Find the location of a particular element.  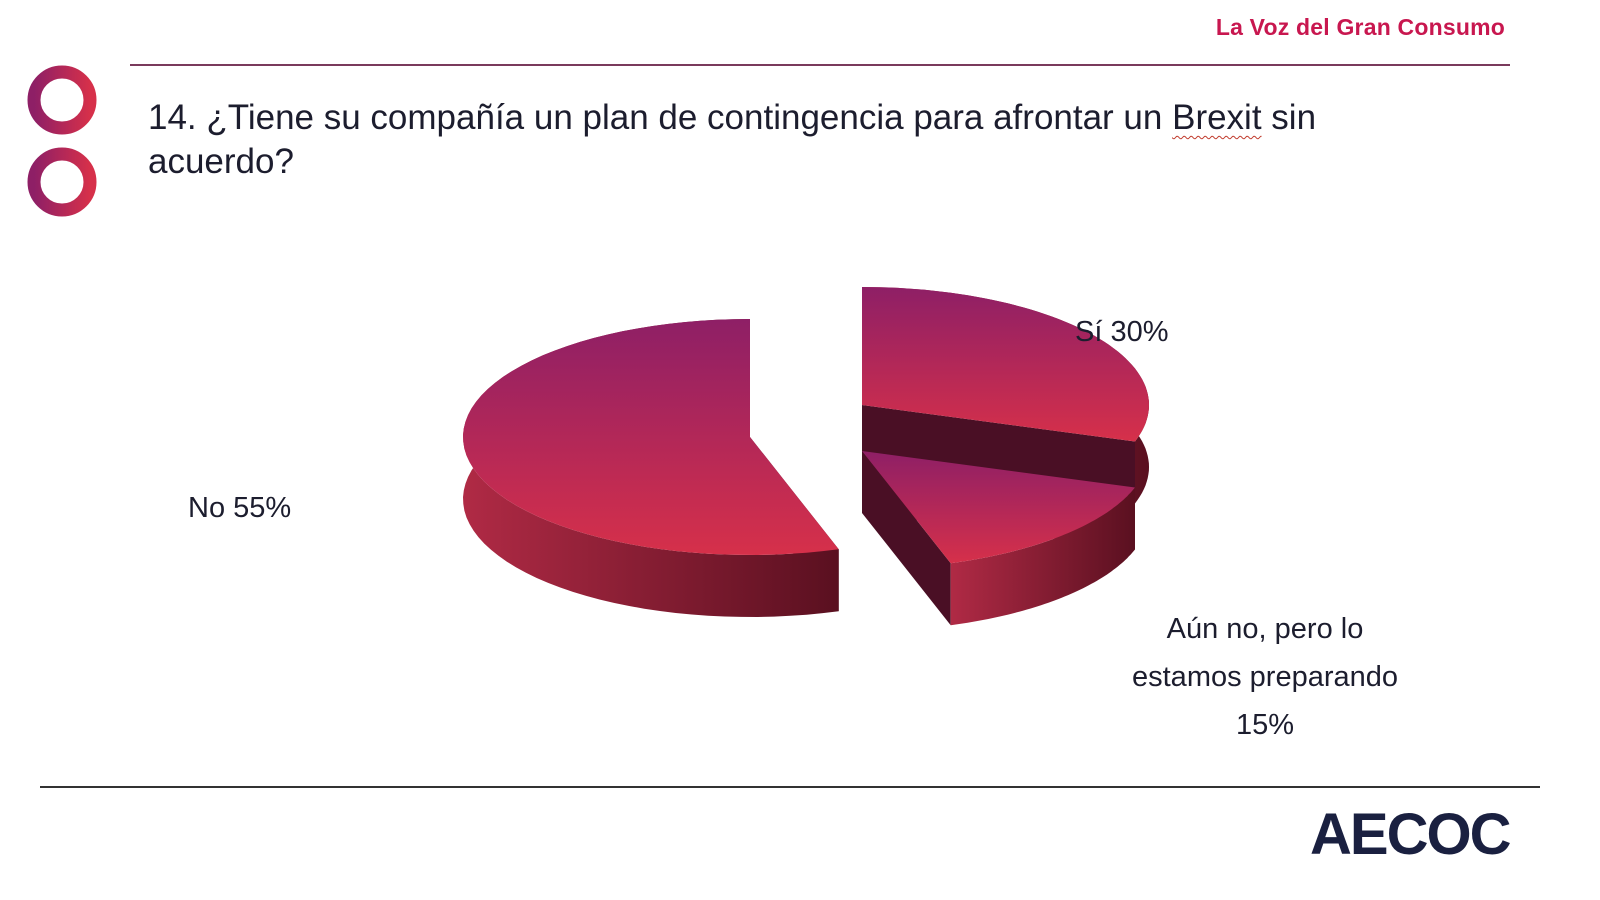

svg-text: AECOC is located at coordinates (1410, 834).